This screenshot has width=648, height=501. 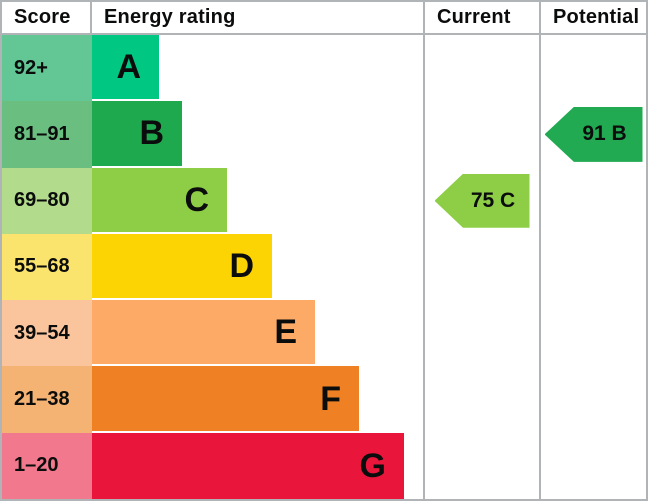 What do you see at coordinates (47, 465) in the screenshot?
I see `score-range-g: 1–20` at bounding box center [47, 465].